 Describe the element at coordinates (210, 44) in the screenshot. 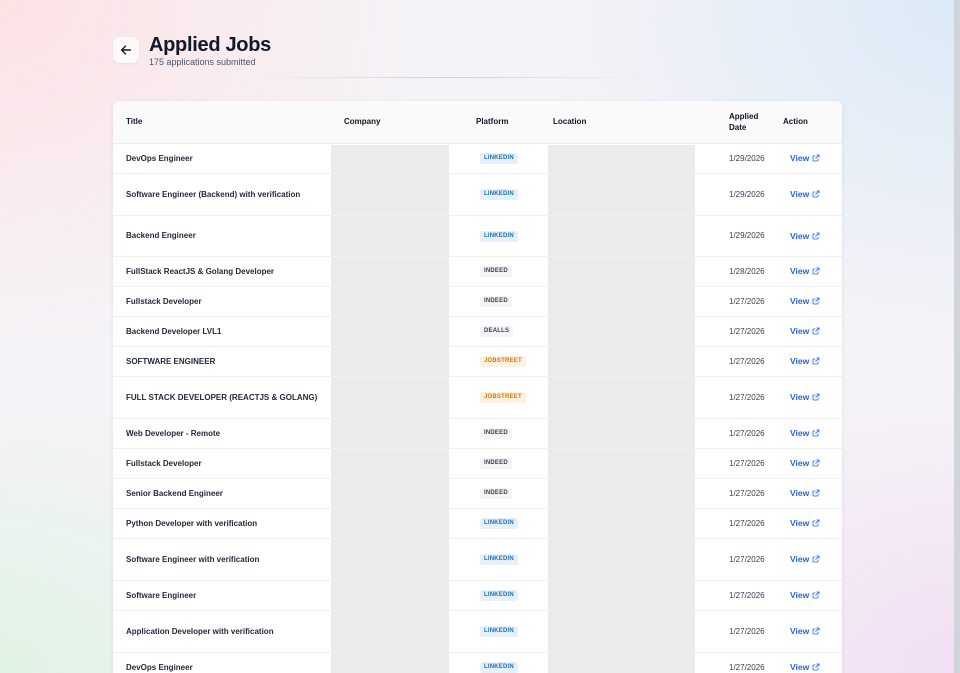

I see `page-title: Applied Jobs` at that location.